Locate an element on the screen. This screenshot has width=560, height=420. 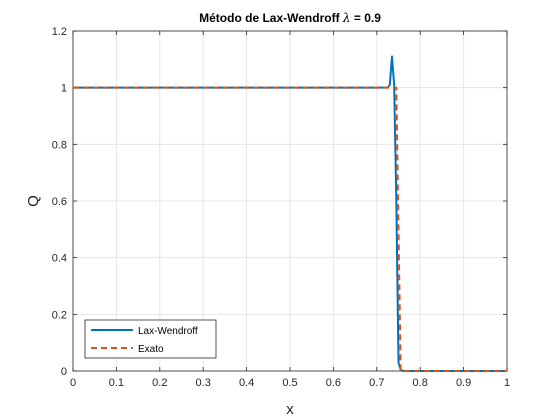
chart-title-symbol: λ is located at coordinates (346, 18).